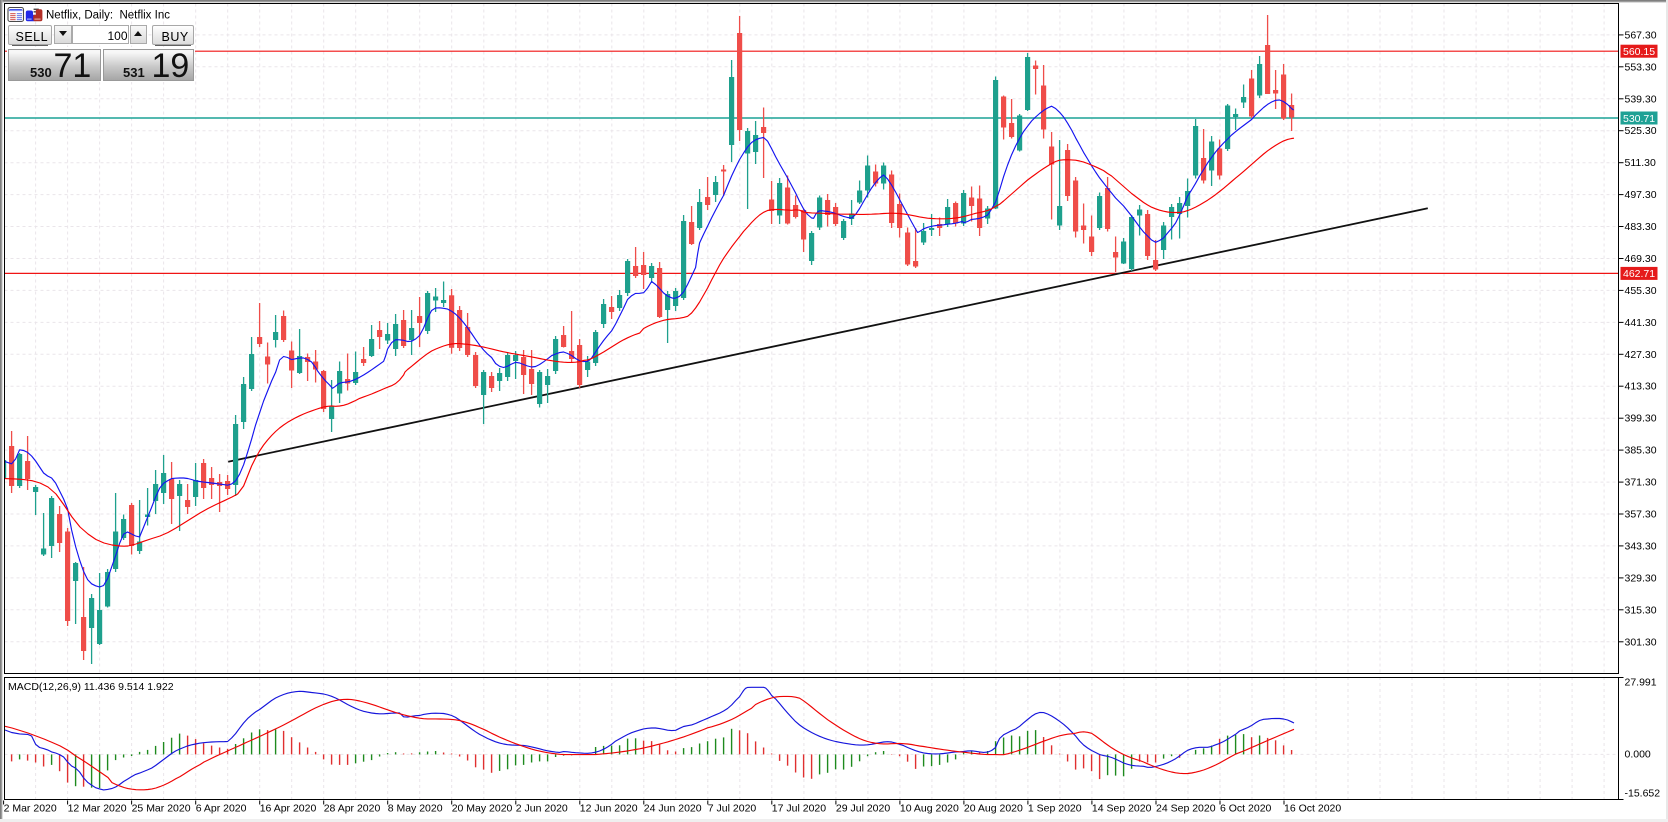  What do you see at coordinates (1641, 227) in the screenshot?
I see `svg-text: 483.30` at bounding box center [1641, 227].